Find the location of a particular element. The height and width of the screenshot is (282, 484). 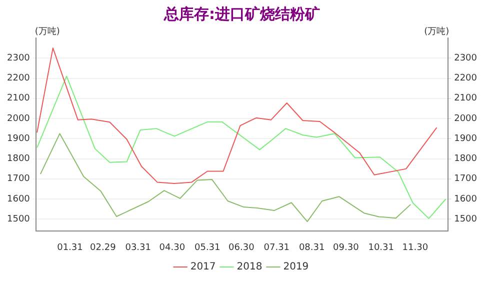

legend-label: 2019 is located at coordinates (296, 267).